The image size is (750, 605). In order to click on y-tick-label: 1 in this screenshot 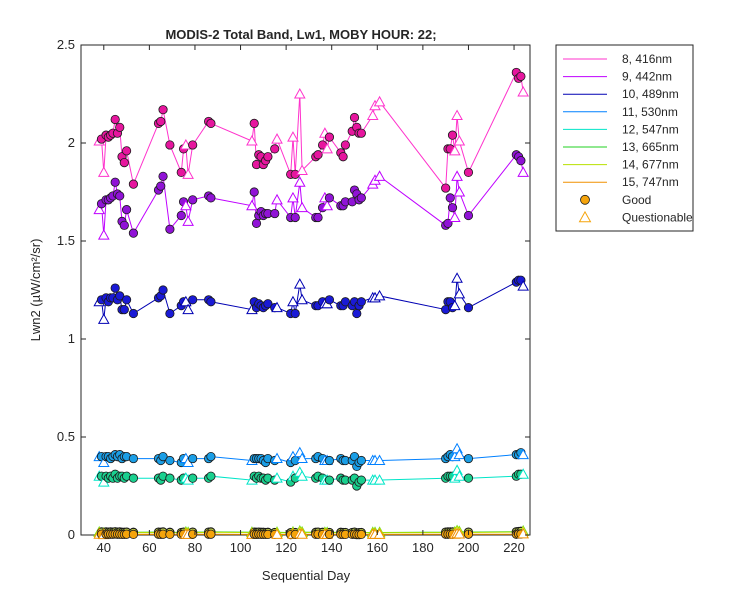, I will do `click(71, 338)`.